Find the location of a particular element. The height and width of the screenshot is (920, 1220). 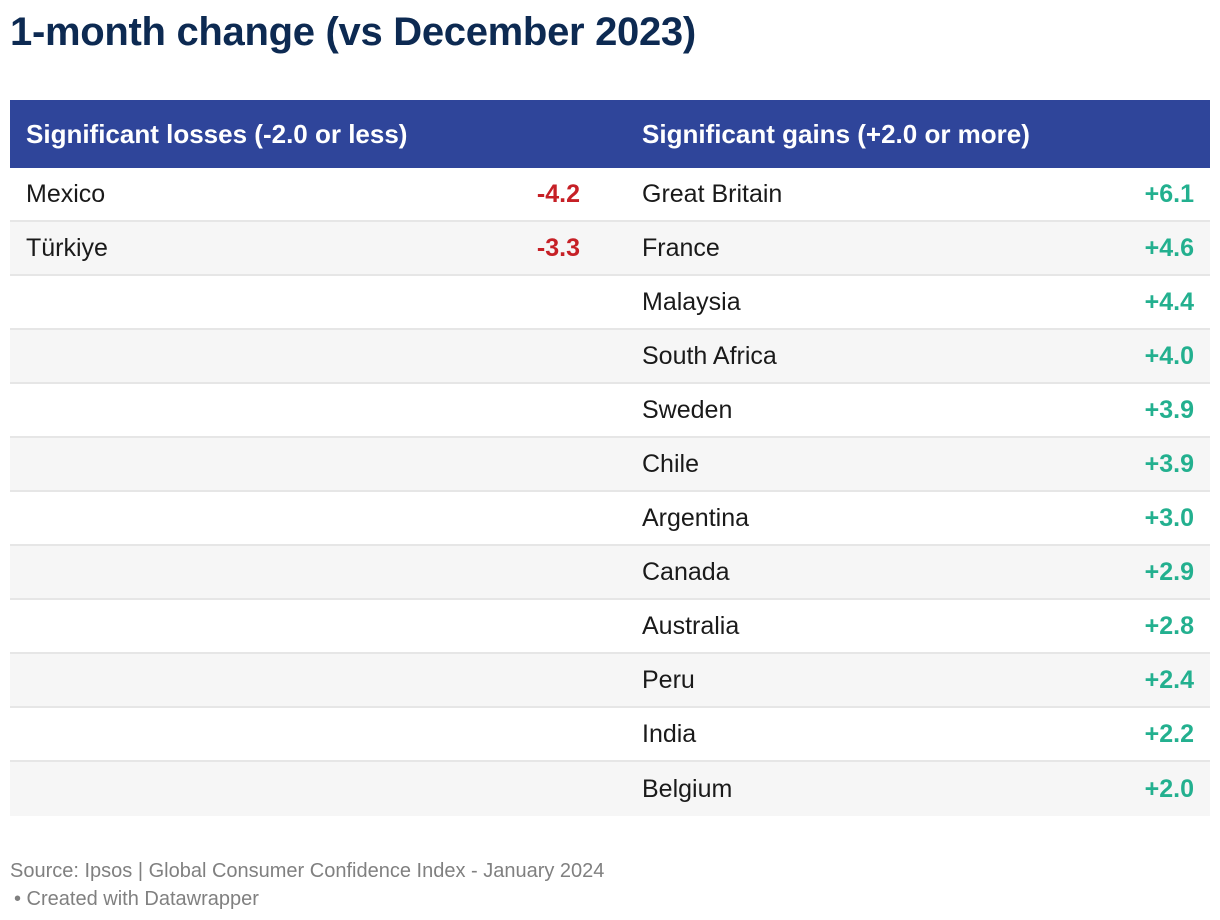

table-row: Chile +3.9 is located at coordinates (610, 465).